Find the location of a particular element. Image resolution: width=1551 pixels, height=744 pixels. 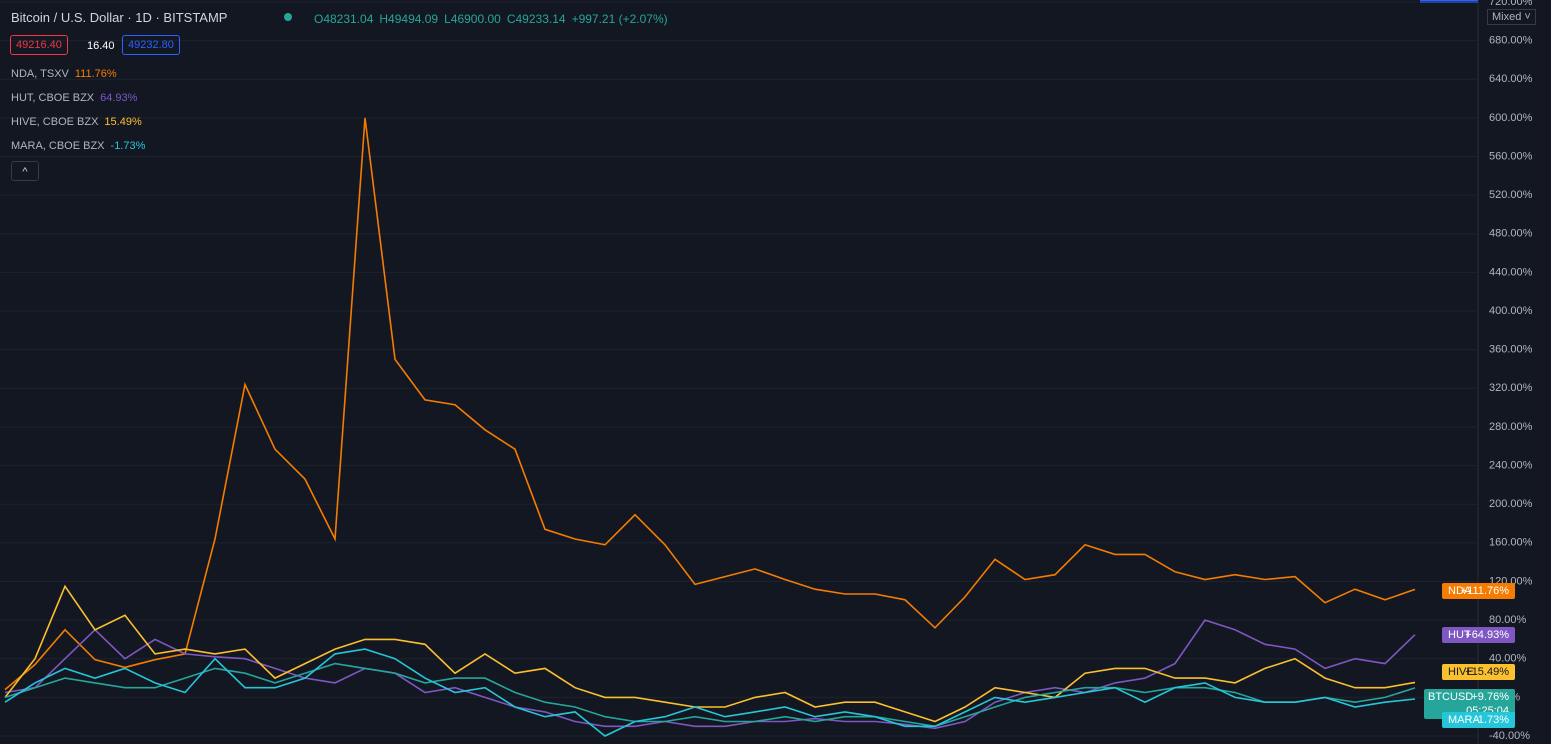

legend-name: HUT, CBOE BZX is located at coordinates (53, 98).